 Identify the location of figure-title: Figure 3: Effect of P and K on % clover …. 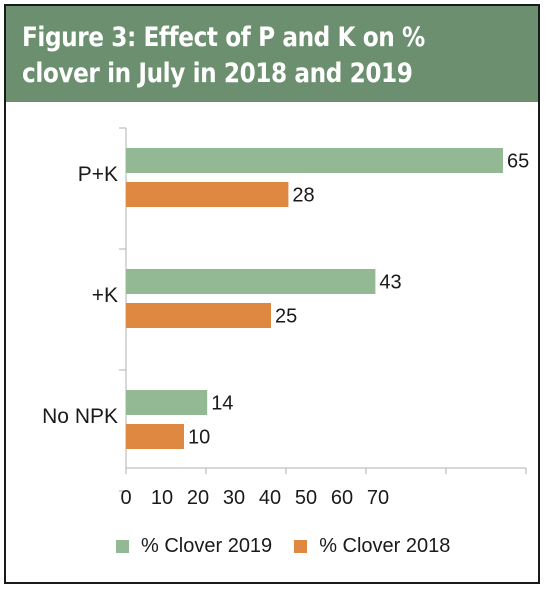
(223, 55).